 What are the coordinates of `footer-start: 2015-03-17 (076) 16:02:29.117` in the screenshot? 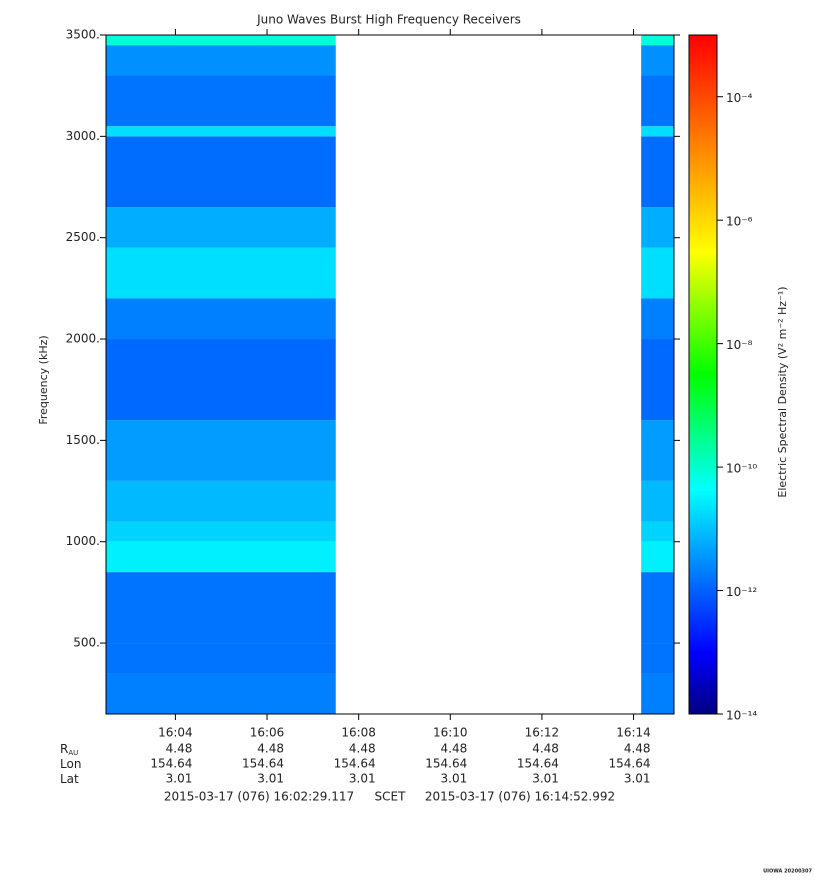 It's located at (259, 797).